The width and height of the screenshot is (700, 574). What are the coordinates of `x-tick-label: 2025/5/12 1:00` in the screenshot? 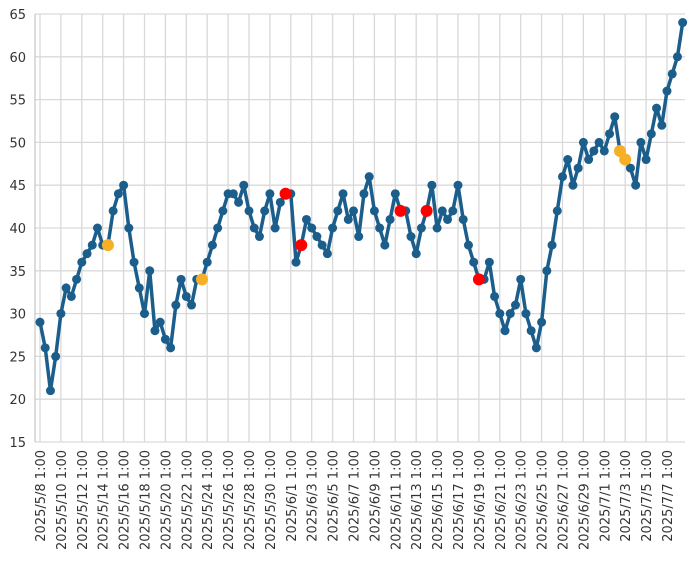 It's located at (83, 500).